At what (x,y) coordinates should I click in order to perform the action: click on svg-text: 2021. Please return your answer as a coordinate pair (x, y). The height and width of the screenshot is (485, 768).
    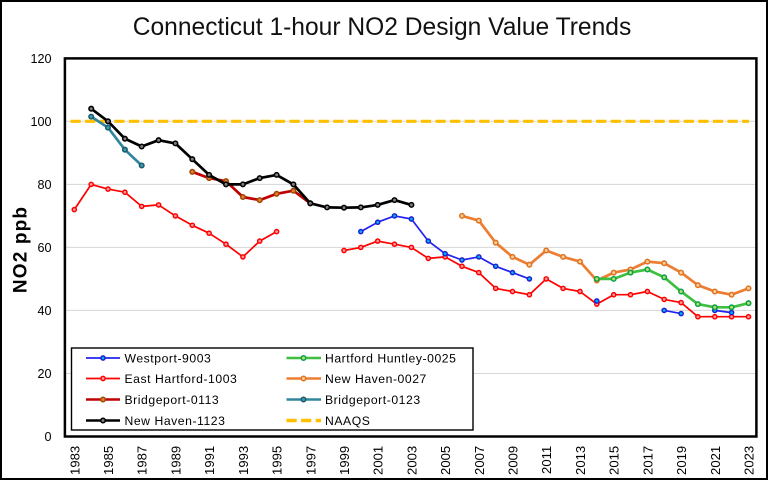
    Looking at the image, I should click on (715, 460).